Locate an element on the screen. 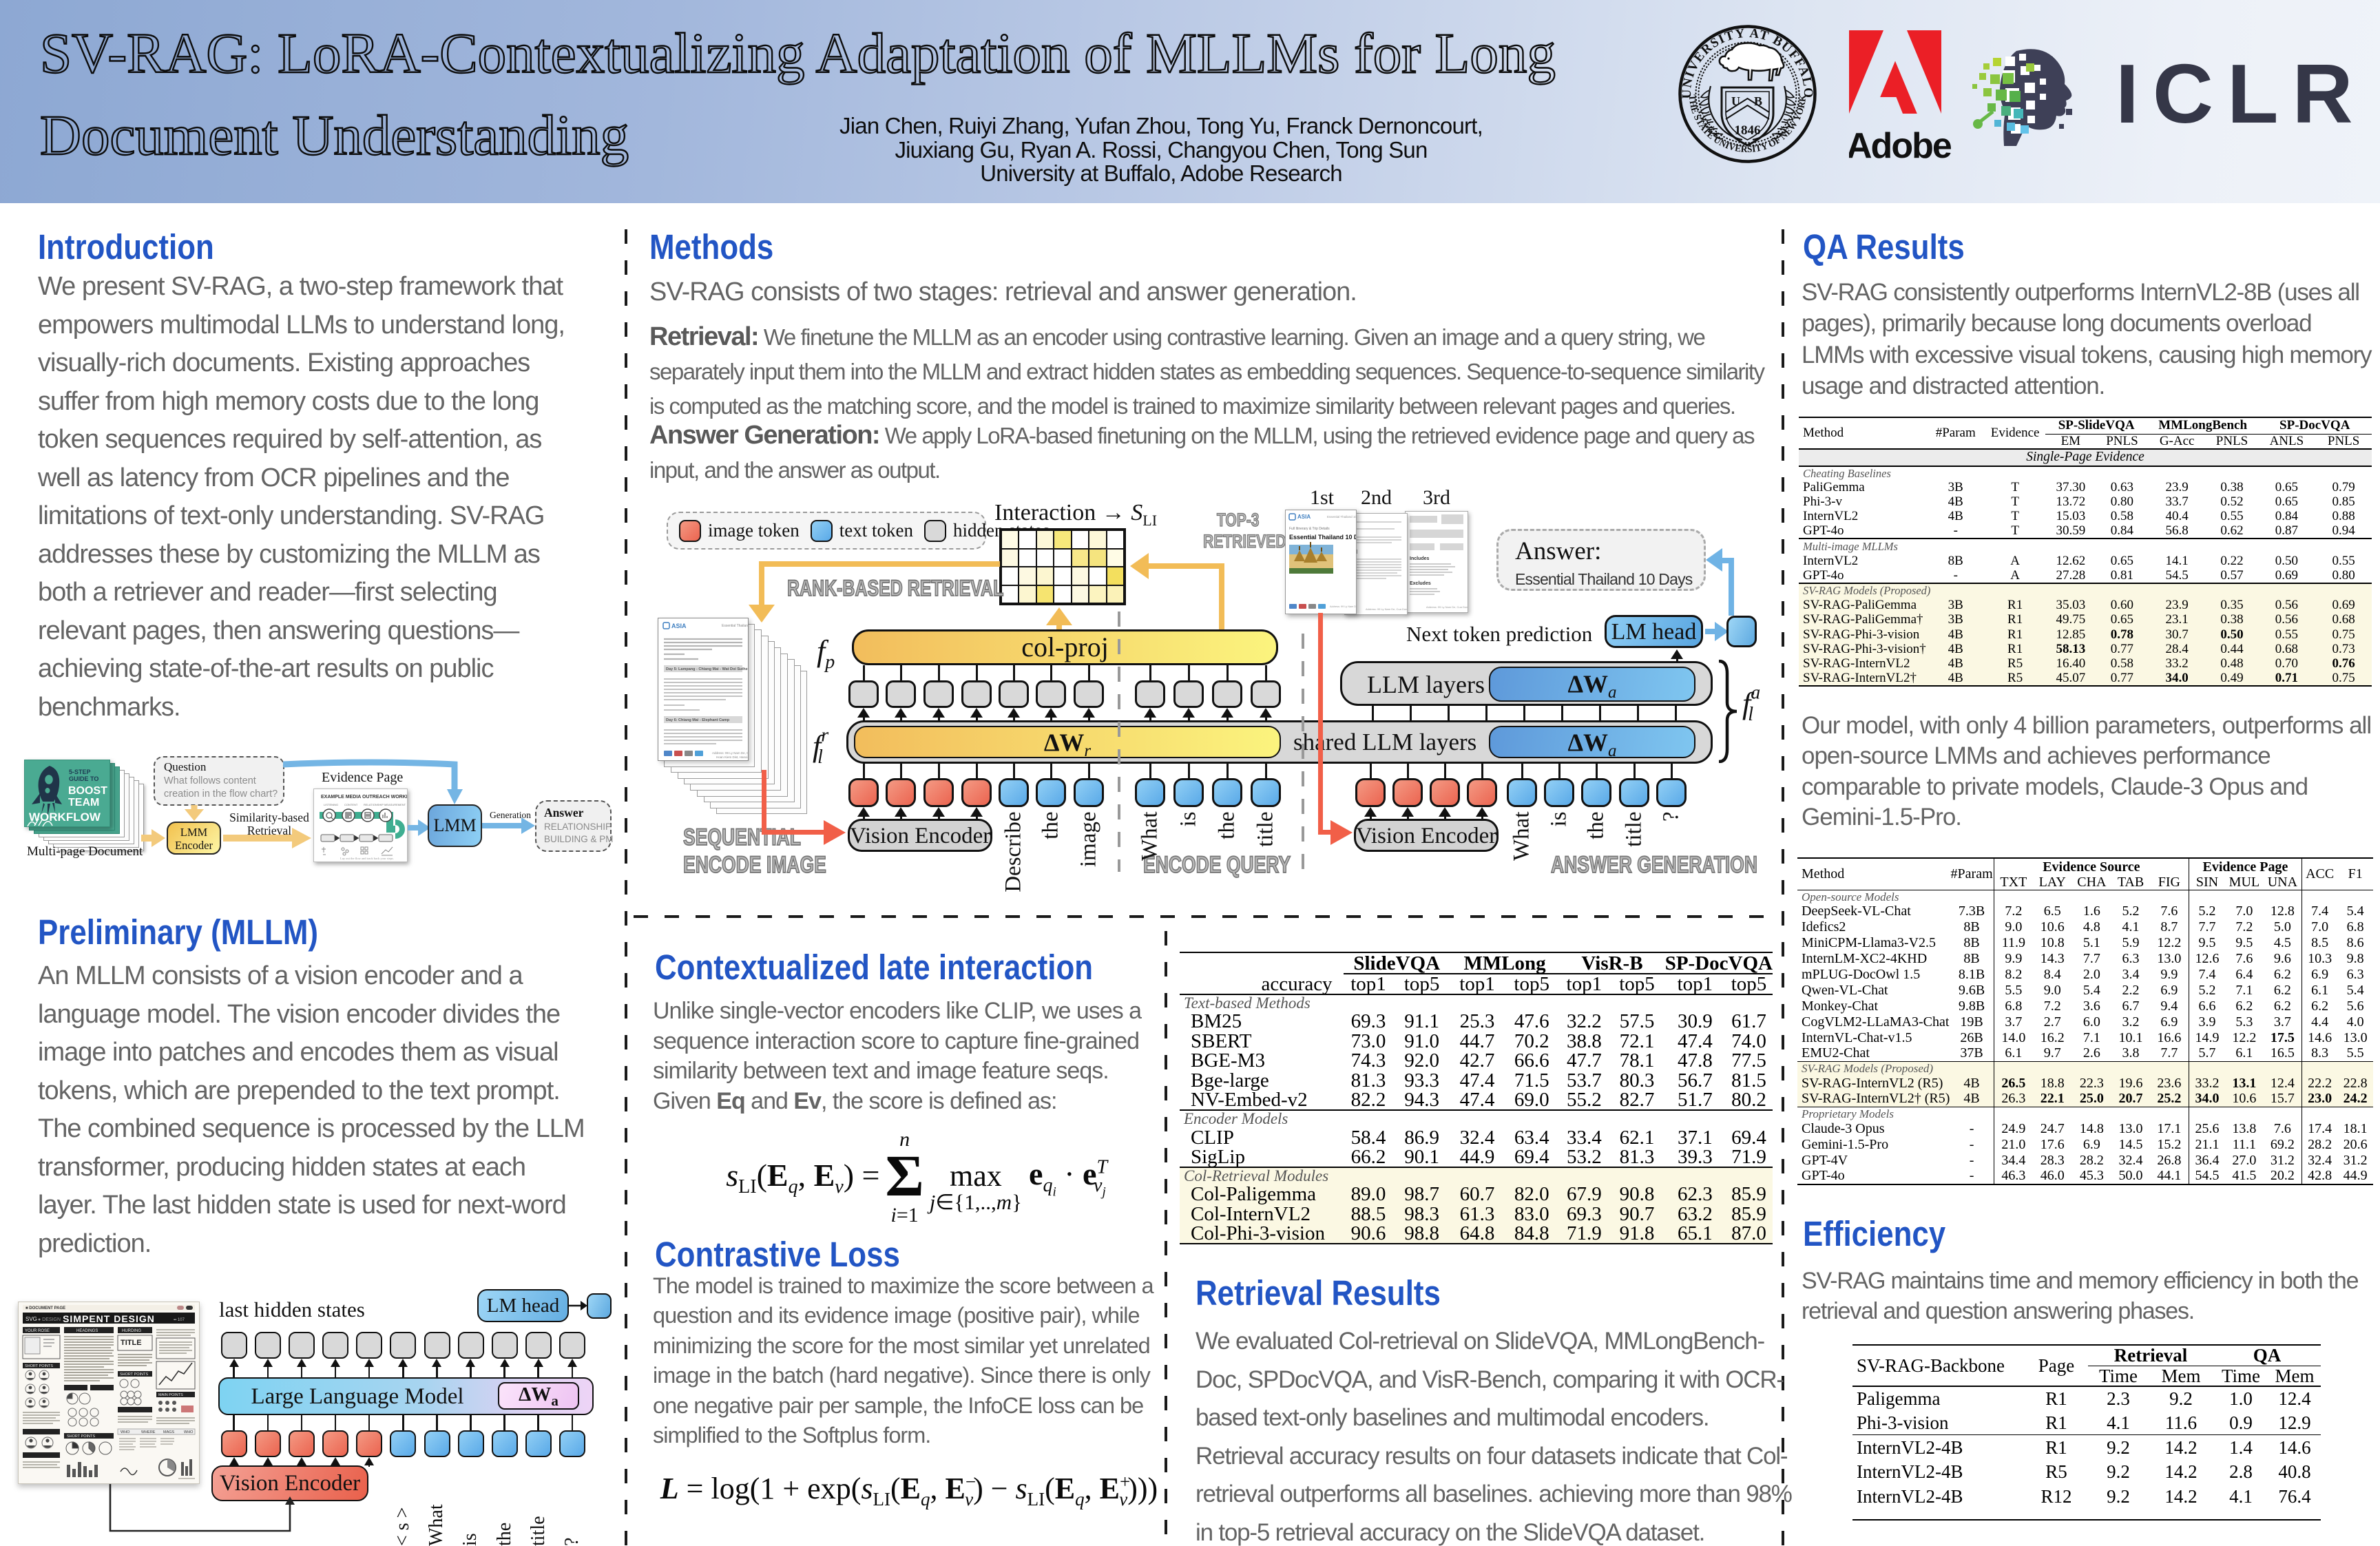 Image resolution: width=2380 pixels, height=1546 pixels. svg-text: Address: 99 Ly Nam De is located at coordinates (1343, 607).